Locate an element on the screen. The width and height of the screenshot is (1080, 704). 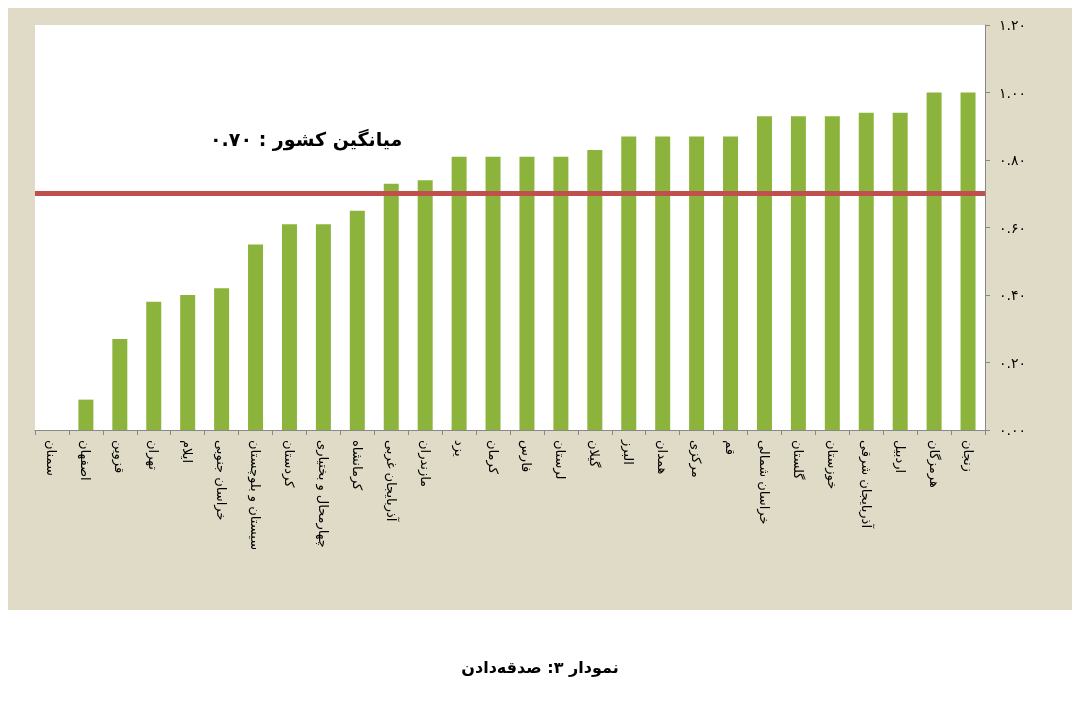
x-tick-label: قزوین is located at coordinates (119, 457).